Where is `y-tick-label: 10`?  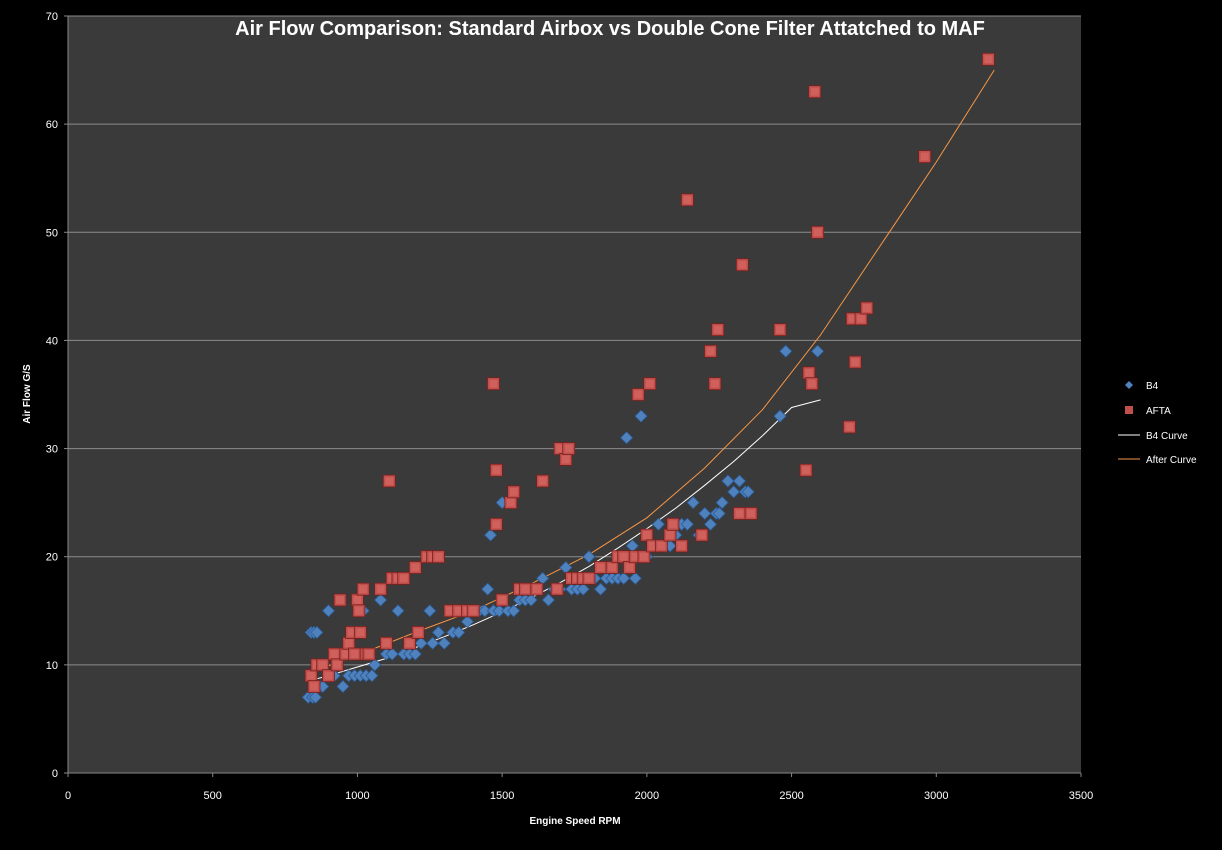
y-tick-label: 10 is located at coordinates (52, 666).